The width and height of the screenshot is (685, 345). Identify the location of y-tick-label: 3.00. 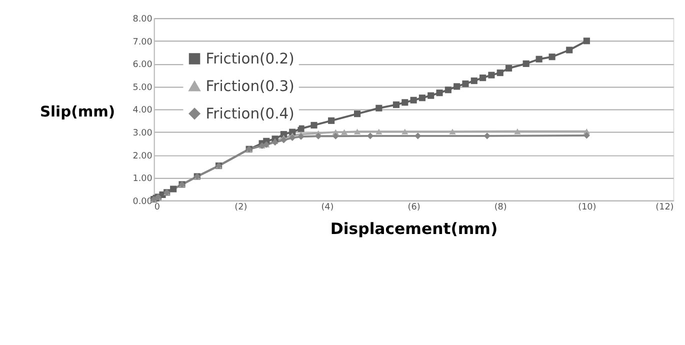
(142, 133).